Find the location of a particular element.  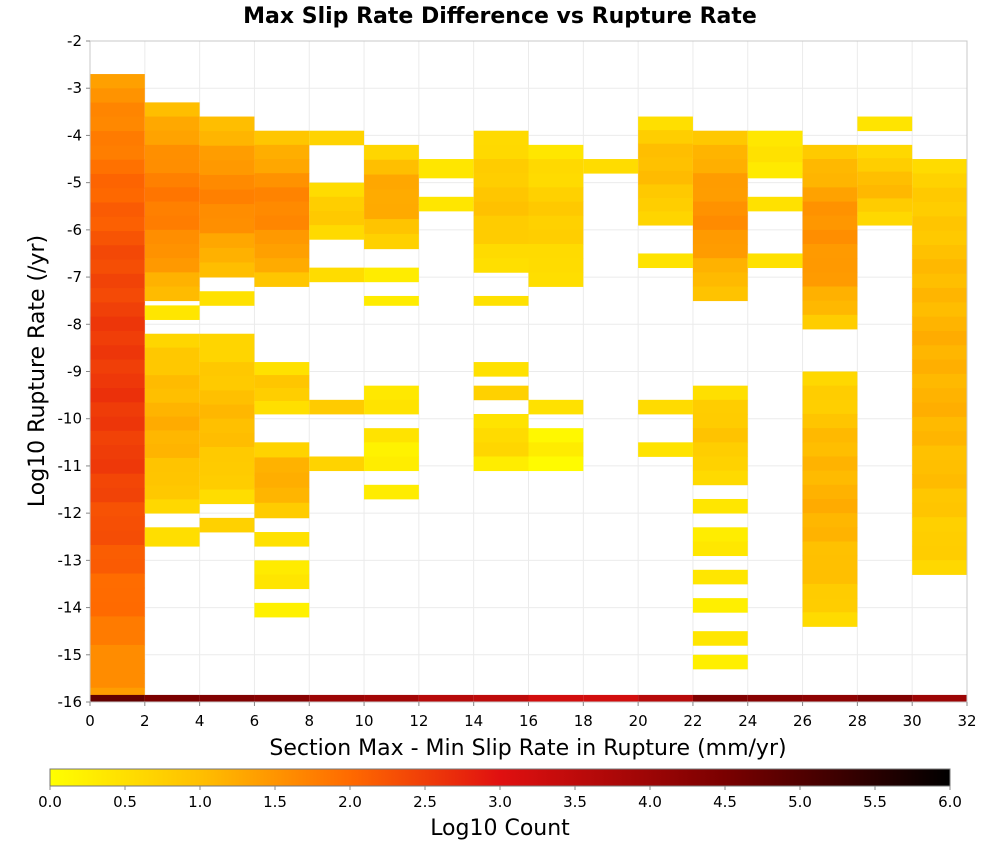

x-tick-label: 2 is located at coordinates (145, 721).